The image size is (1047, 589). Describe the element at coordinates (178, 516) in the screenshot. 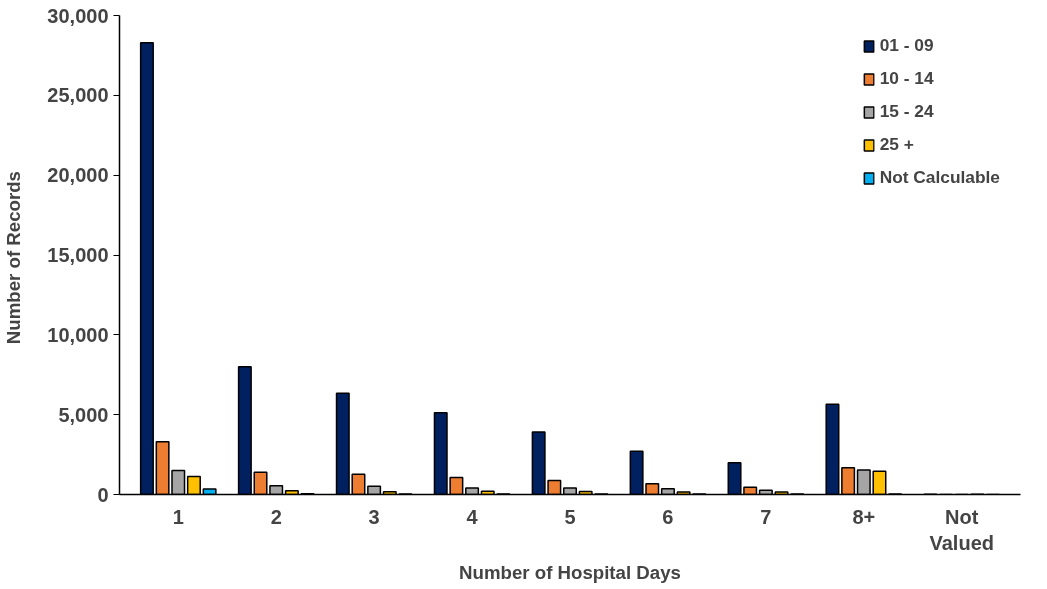

I see `x-tick-label: 1` at that location.